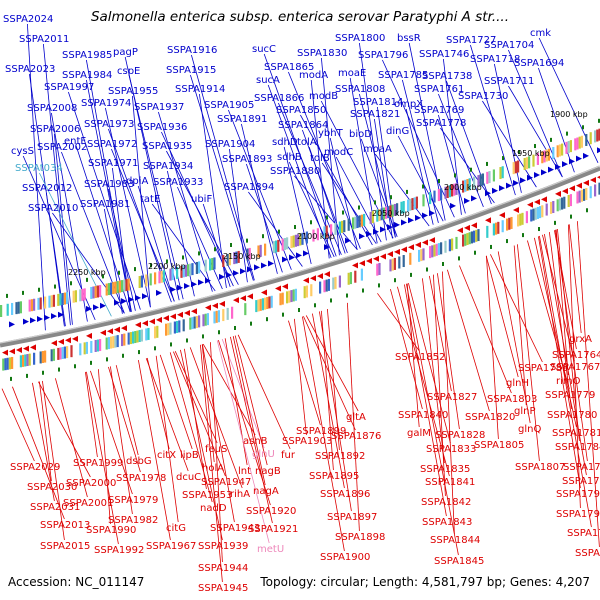 The width and height of the screenshot is (600, 600). I want to click on gene-label: SSPA1835, so click(445, 469).